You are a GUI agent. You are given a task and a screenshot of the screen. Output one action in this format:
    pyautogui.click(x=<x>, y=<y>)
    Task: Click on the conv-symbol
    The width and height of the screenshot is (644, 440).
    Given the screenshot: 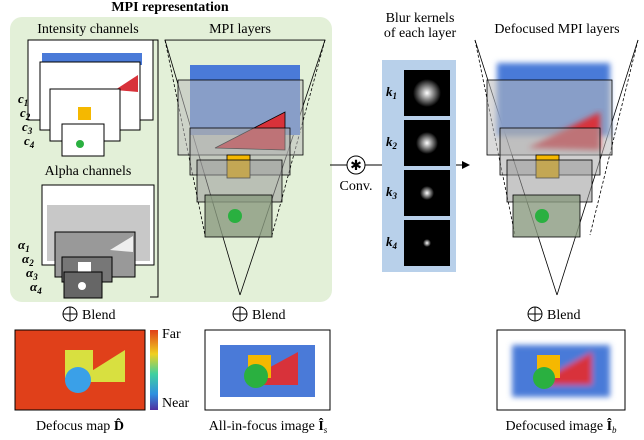 What is the action you would take?
    pyautogui.click(x=356, y=165)
    